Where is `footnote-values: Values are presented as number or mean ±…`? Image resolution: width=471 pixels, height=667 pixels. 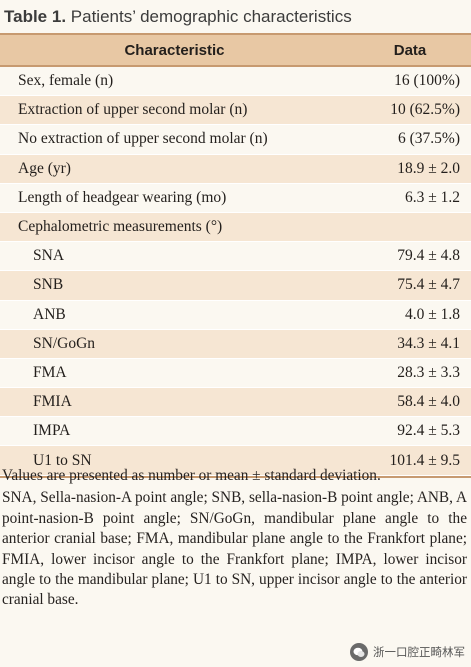 footnote-values: Values are presented as number or mean ±… is located at coordinates (191, 475).